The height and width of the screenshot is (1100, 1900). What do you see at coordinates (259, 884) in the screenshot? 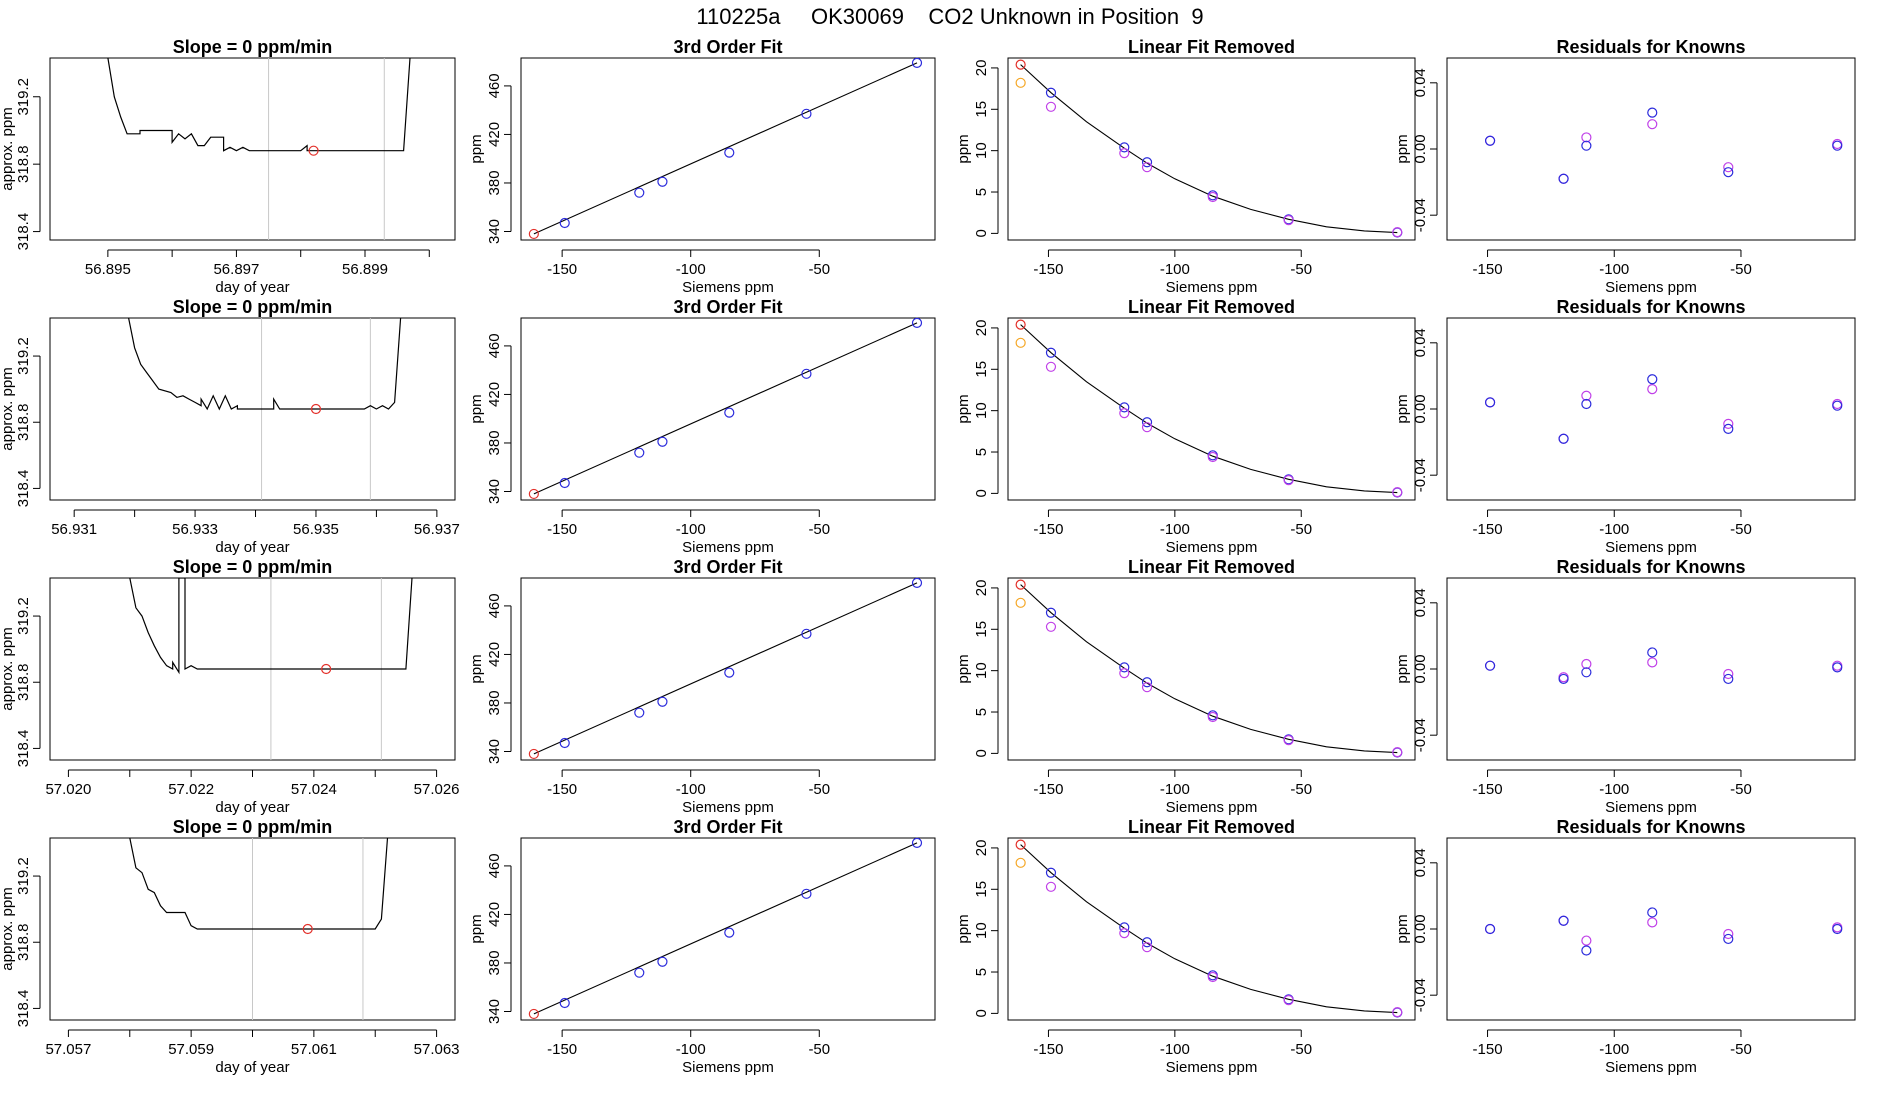
I see `slope-4-series-line` at bounding box center [259, 884].